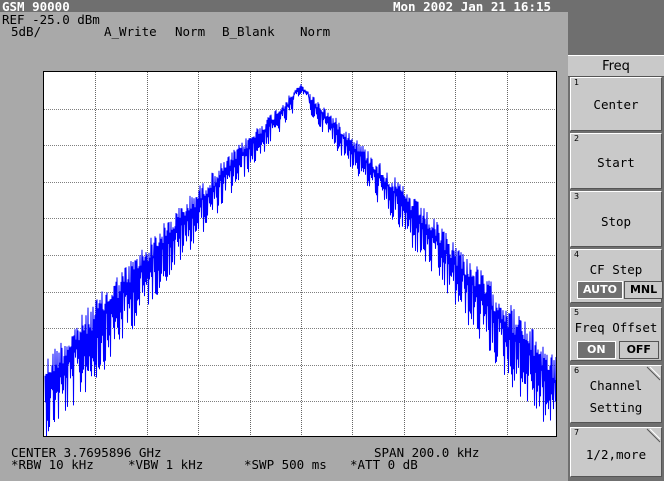 This screenshot has height=481, width=664. What do you see at coordinates (577, 432) in the screenshot?
I see `softkey-number: 7` at bounding box center [577, 432].